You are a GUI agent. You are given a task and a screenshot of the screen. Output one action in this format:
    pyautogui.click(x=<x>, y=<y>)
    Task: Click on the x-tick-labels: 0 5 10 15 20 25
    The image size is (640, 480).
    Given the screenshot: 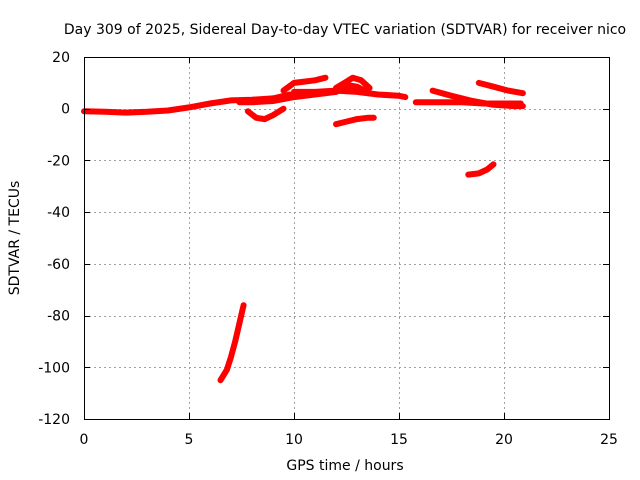 What is the action you would take?
    pyautogui.click(x=349, y=440)
    